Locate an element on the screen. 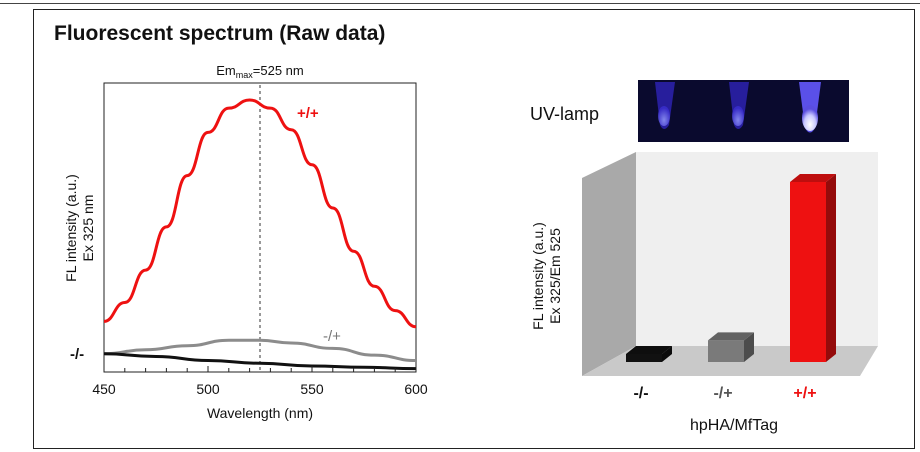 The width and height of the screenshot is (920, 452). bar-y-axis-label-line1: FL intensity (a.u.) is located at coordinates (538, 276).